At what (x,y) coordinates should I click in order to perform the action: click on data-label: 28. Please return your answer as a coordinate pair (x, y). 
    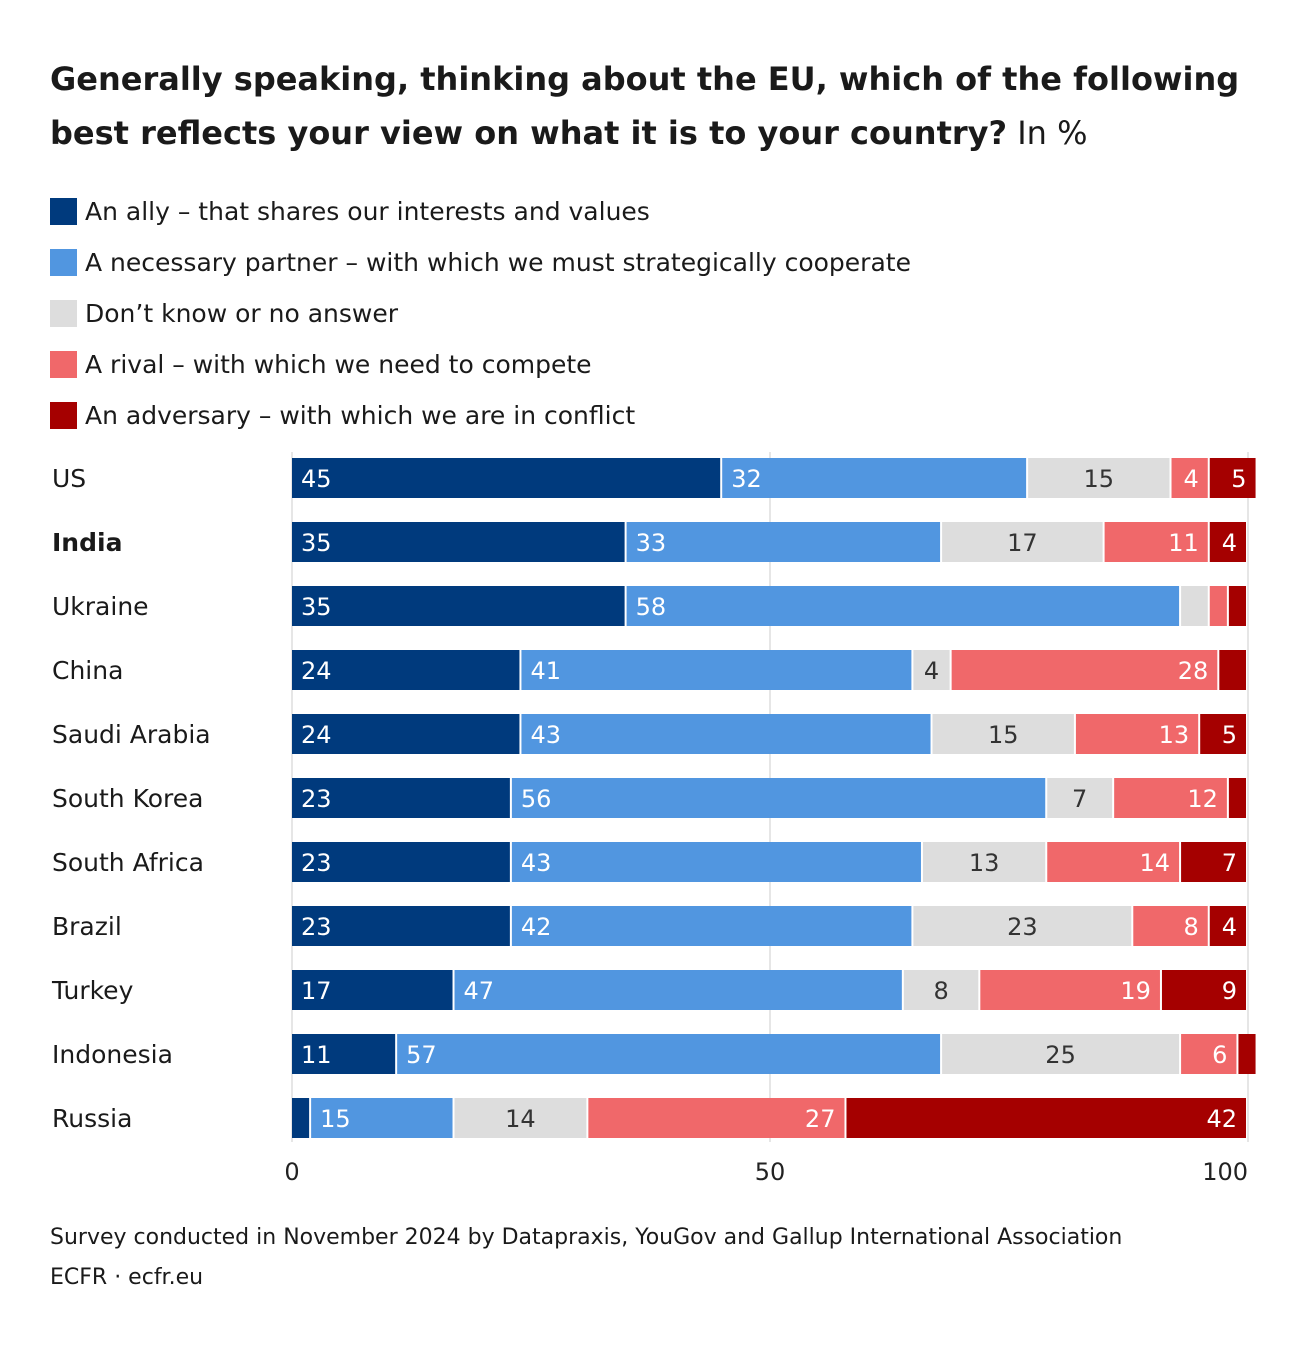
    Looking at the image, I should click on (1193, 671).